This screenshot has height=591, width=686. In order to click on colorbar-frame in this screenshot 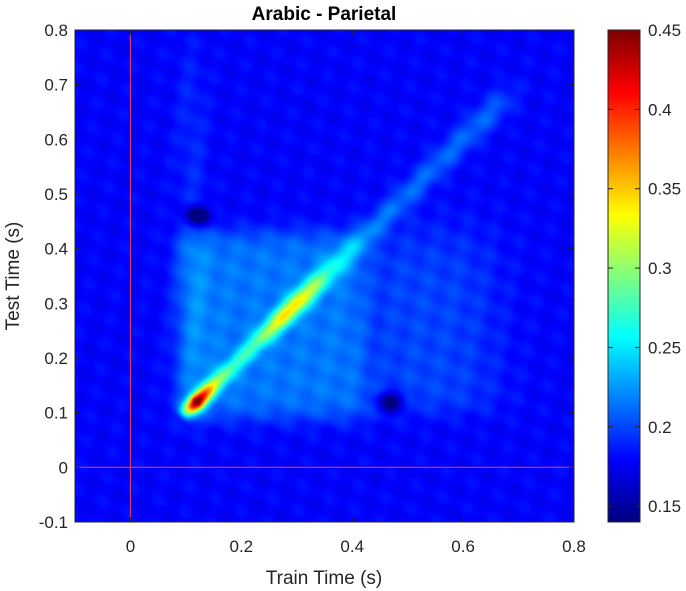, I will do `click(624, 276)`.